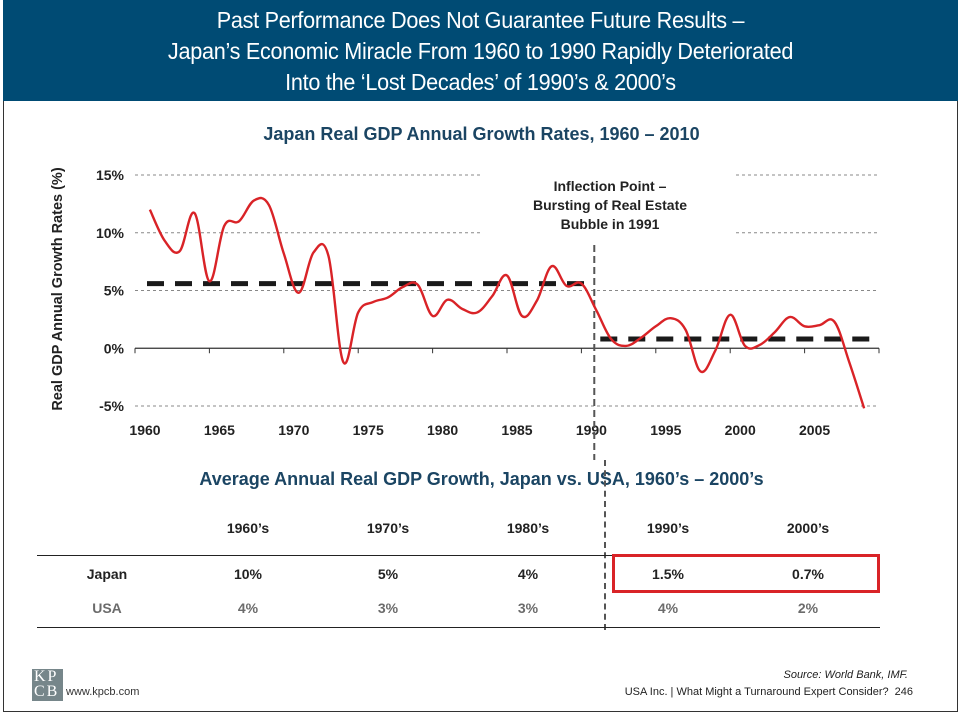 This screenshot has width=963, height=717. I want to click on col-header-1980s: 1980’s, so click(528, 528).